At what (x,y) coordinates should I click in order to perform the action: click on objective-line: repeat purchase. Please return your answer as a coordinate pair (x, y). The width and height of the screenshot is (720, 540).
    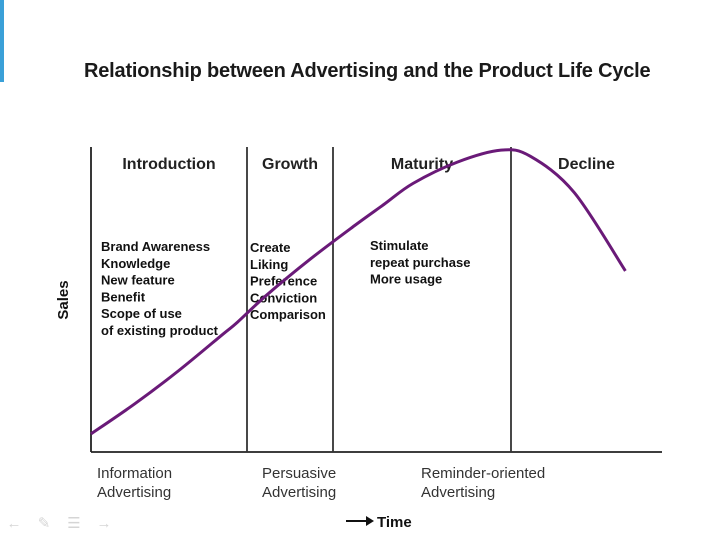
    Looking at the image, I should click on (420, 262).